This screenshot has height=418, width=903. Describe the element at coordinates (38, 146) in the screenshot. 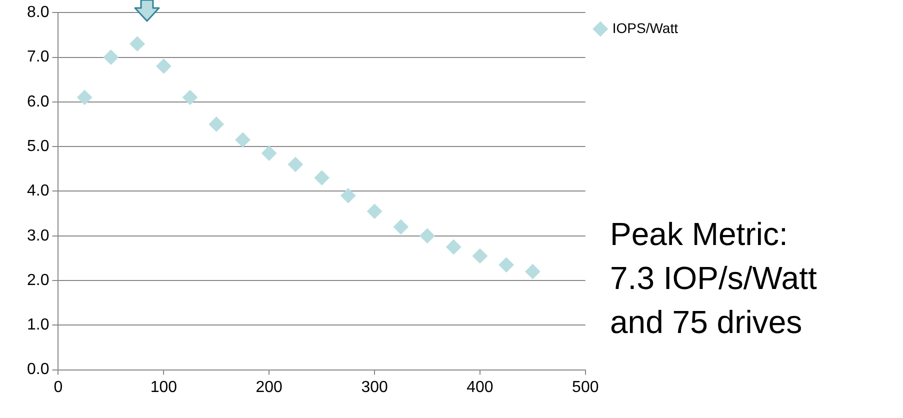

I see `y-tick-label: 5.0` at that location.